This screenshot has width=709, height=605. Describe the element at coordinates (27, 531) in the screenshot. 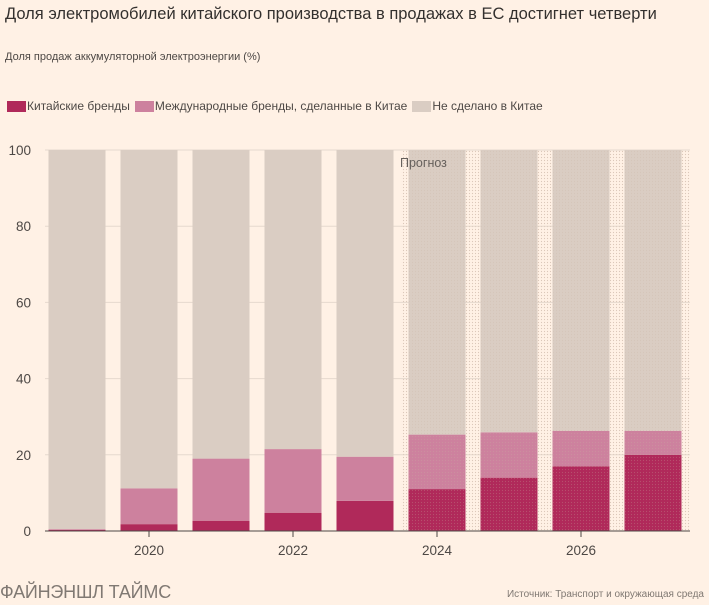

I see `y-tick-label: 0` at that location.